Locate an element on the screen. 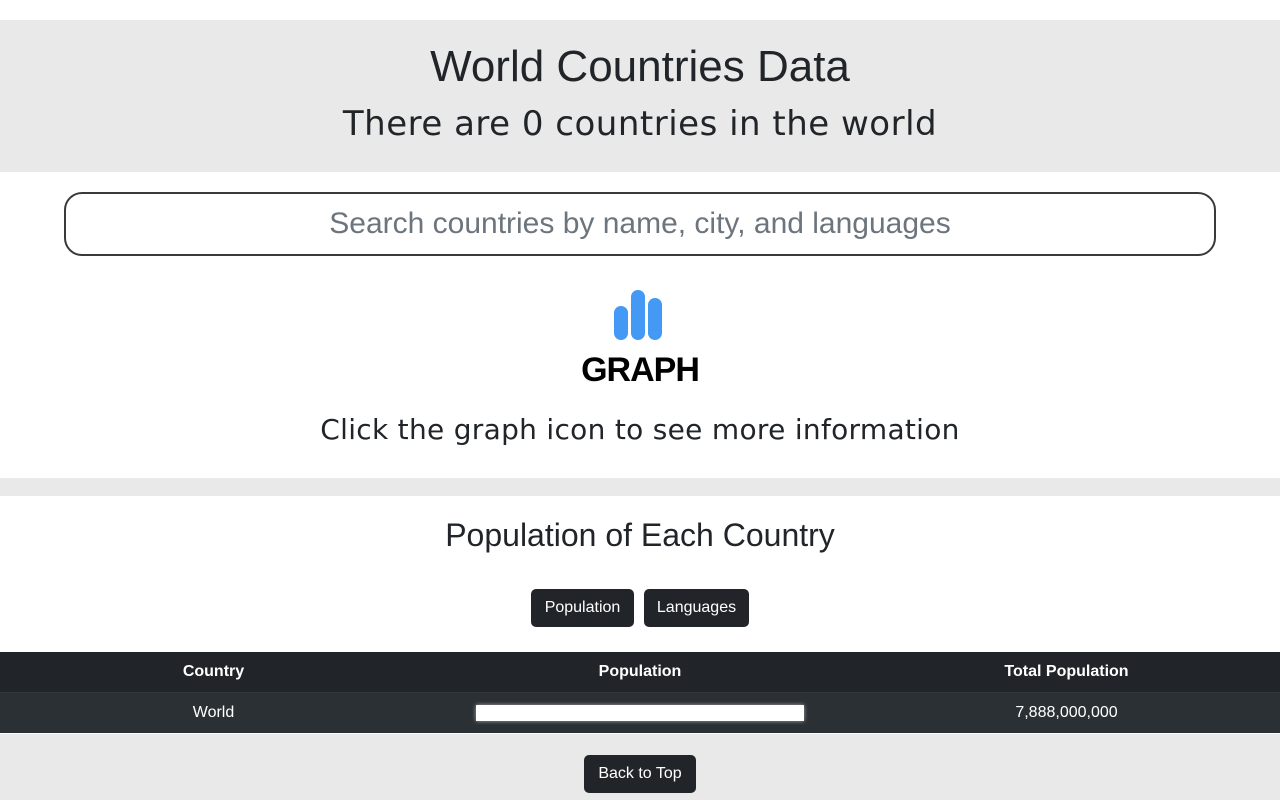  population-bar is located at coordinates (640, 712).